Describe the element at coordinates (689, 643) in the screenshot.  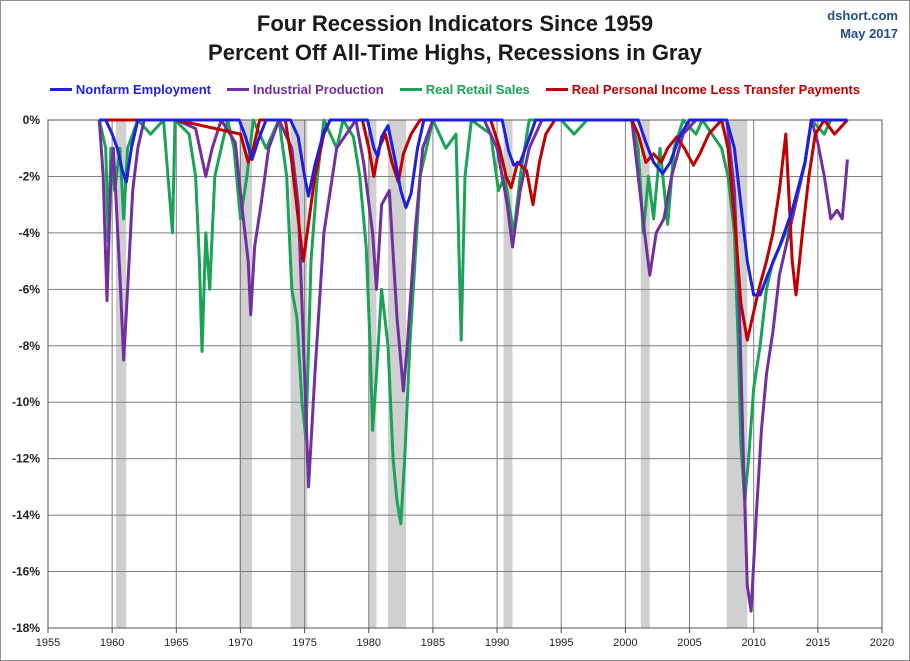
I see `x-tick-label: 2005` at that location.